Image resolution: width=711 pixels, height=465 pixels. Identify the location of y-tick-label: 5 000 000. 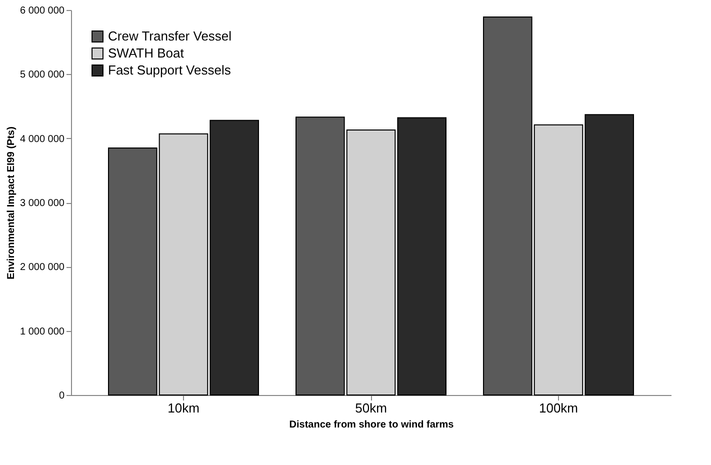
(42, 75).